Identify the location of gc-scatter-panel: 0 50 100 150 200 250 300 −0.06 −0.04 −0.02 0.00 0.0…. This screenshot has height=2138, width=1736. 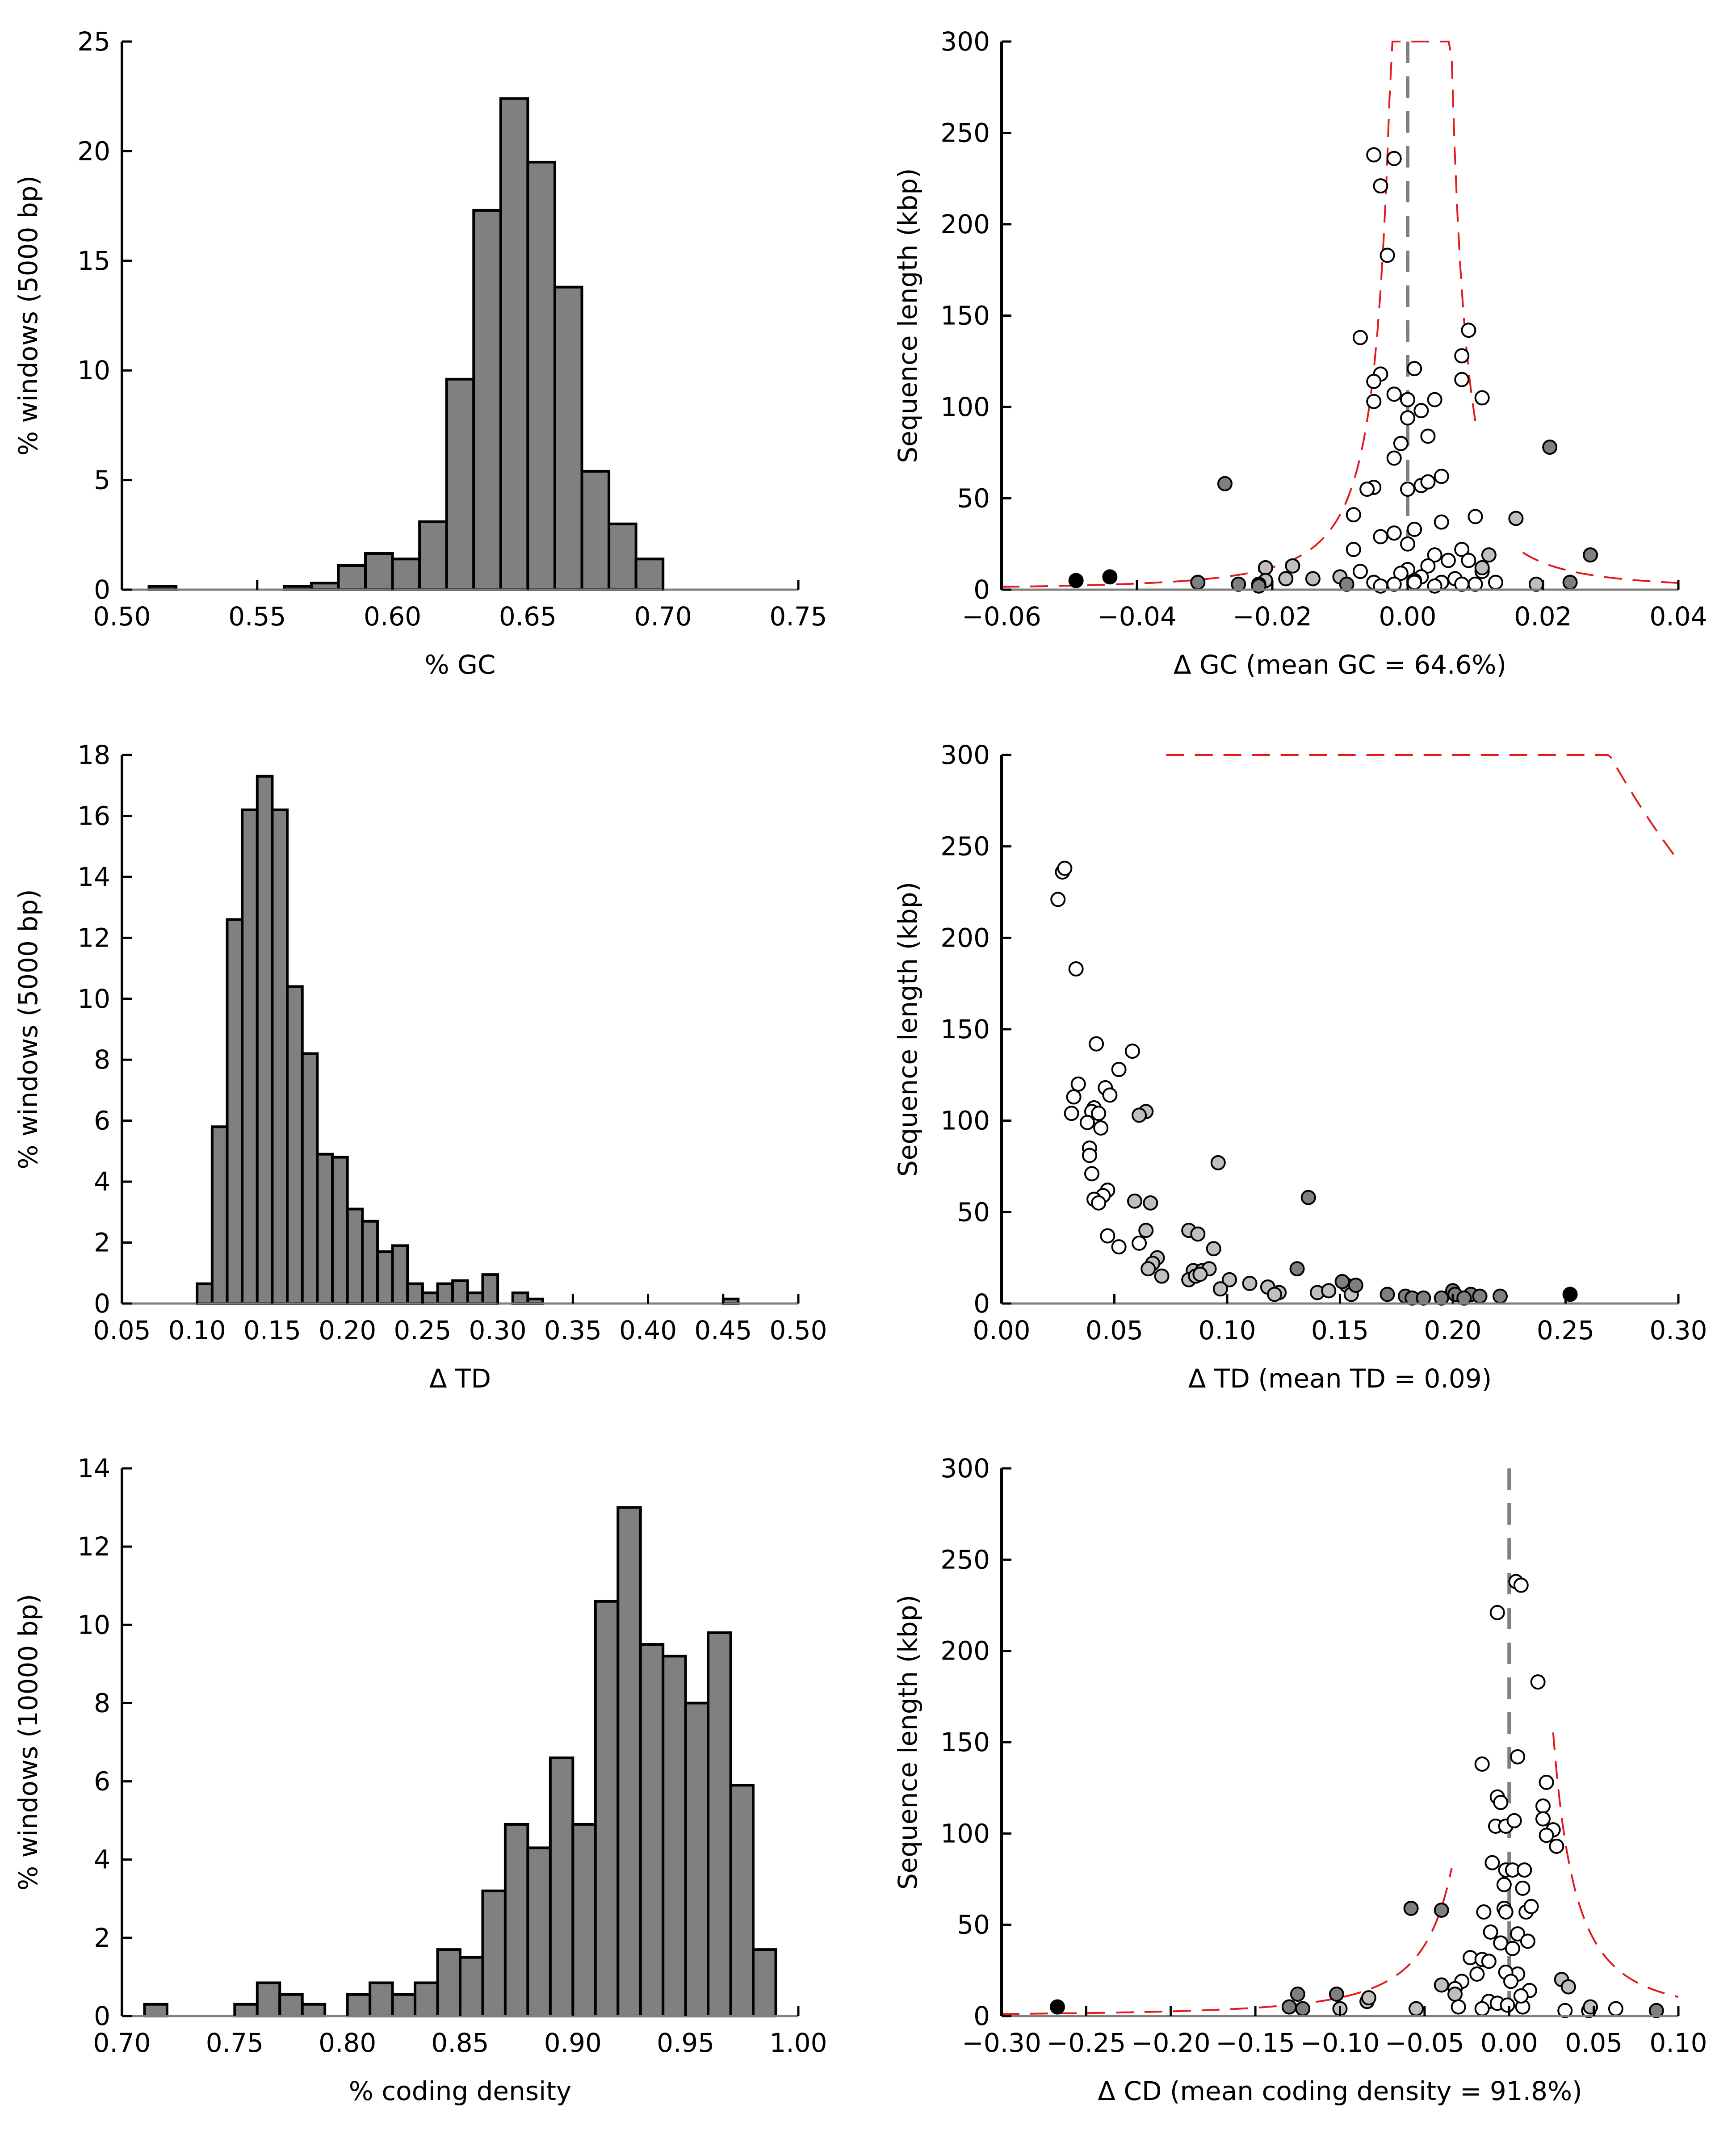
(1300, 353).